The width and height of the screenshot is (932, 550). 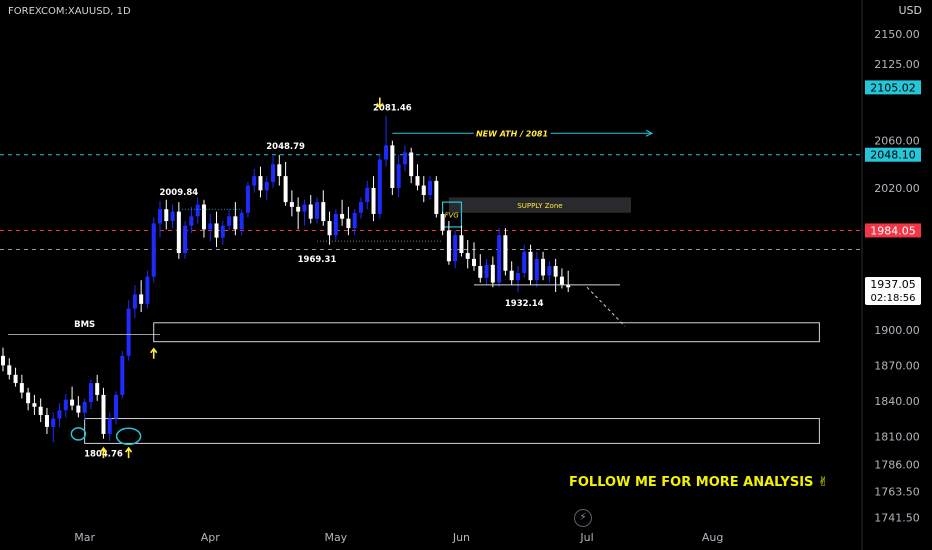 I want to click on tag-2105: 2105.02, so click(x=893, y=87).